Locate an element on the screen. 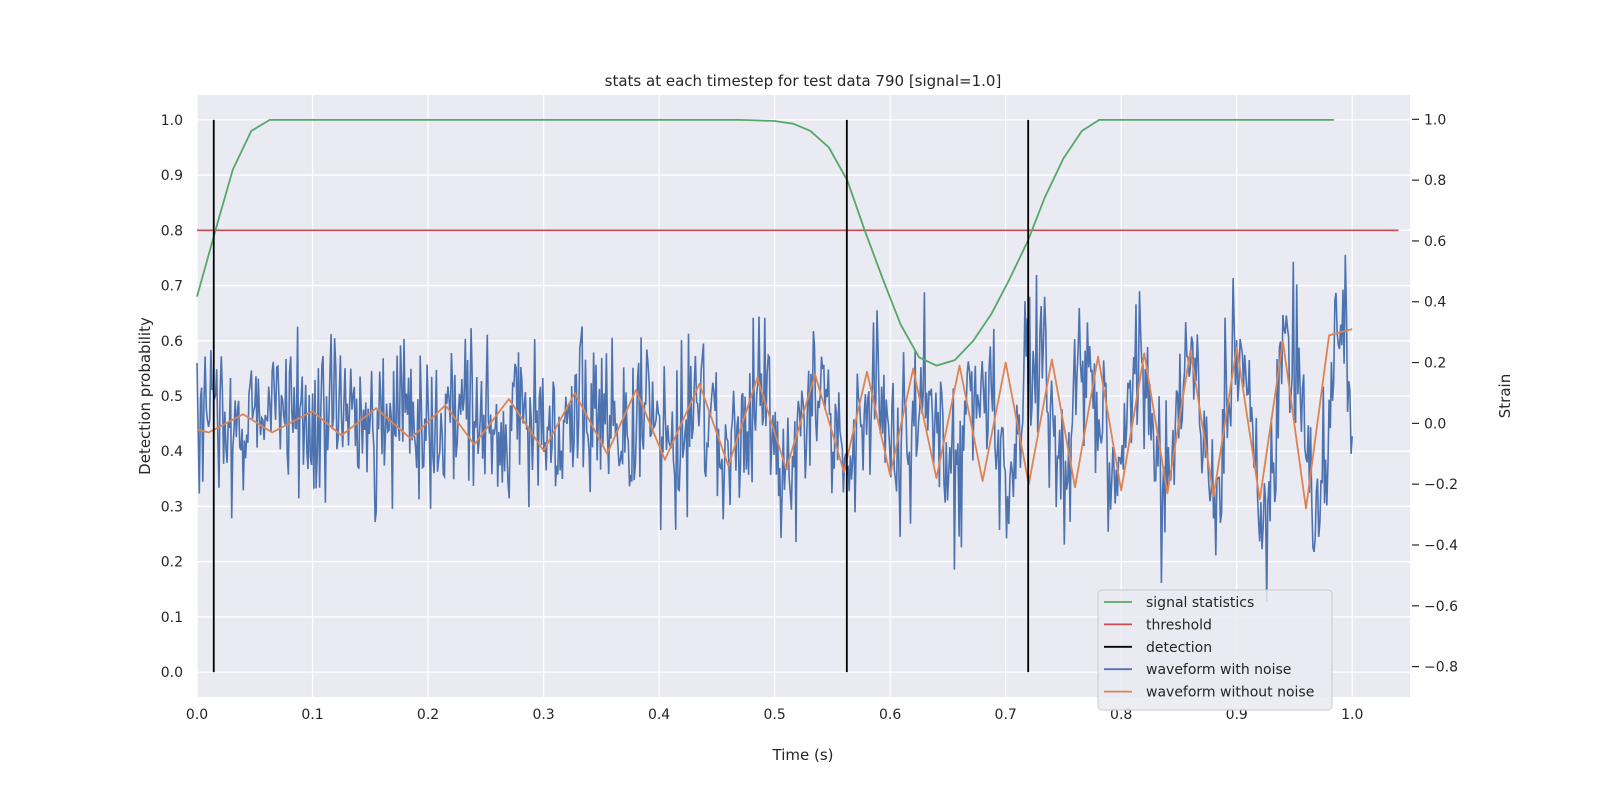 The image size is (1600, 800). left-y-tick-label: 0.5 is located at coordinates (172, 397).